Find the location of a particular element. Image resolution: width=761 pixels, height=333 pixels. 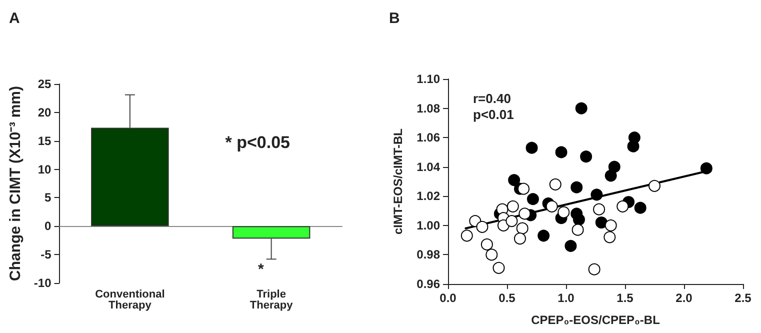

y-tick-label: 0 is located at coordinates (48, 226).